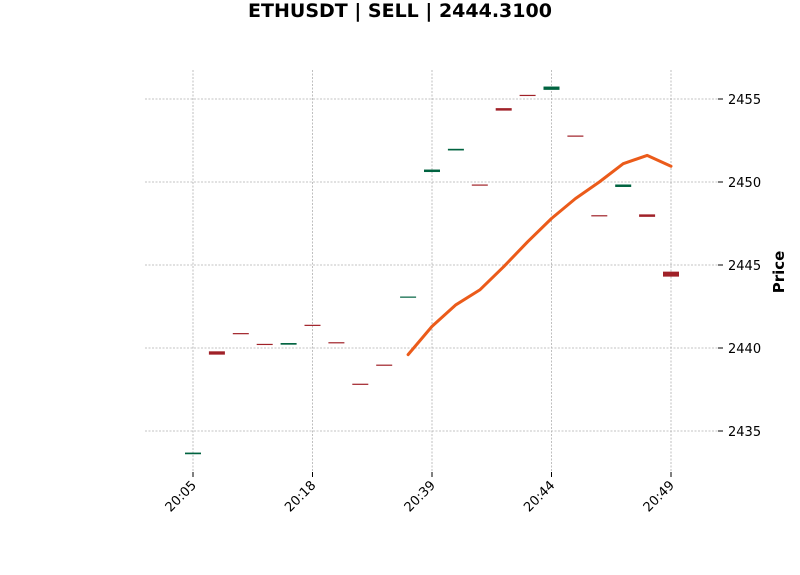 Image resolution: width=800 pixels, height=575 pixels. I want to click on y-tick-label: 2435, so click(744, 432).